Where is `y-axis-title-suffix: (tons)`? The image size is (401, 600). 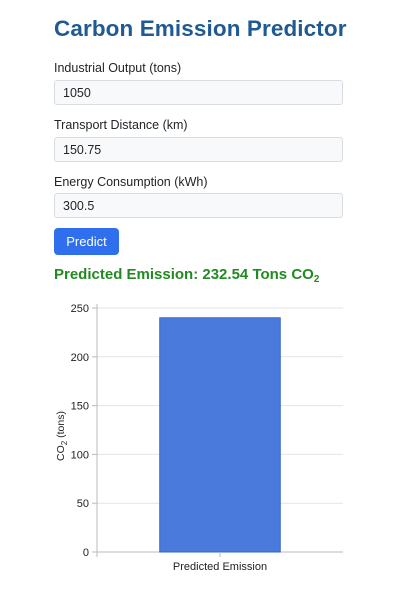 y-axis-title-suffix: (tons) is located at coordinates (61, 426).